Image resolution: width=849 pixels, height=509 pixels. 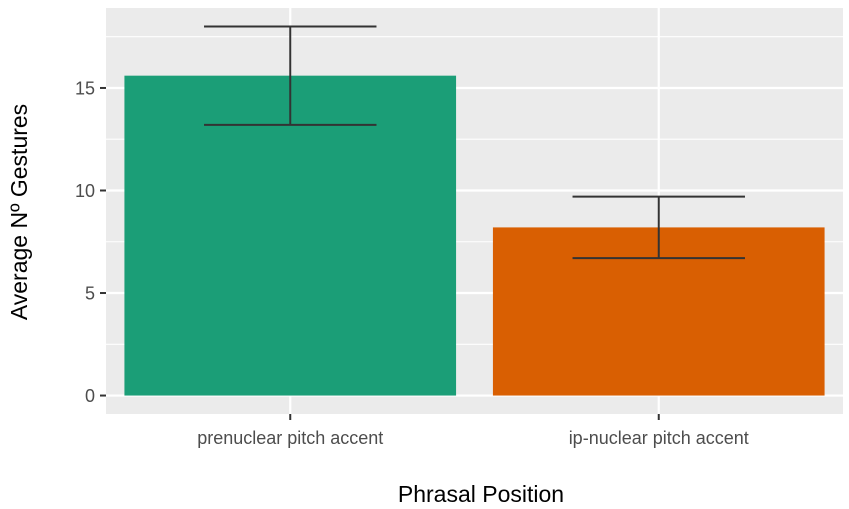 What do you see at coordinates (19, 212) in the screenshot?
I see `y-axis-title: Average Nº Gestures` at bounding box center [19, 212].